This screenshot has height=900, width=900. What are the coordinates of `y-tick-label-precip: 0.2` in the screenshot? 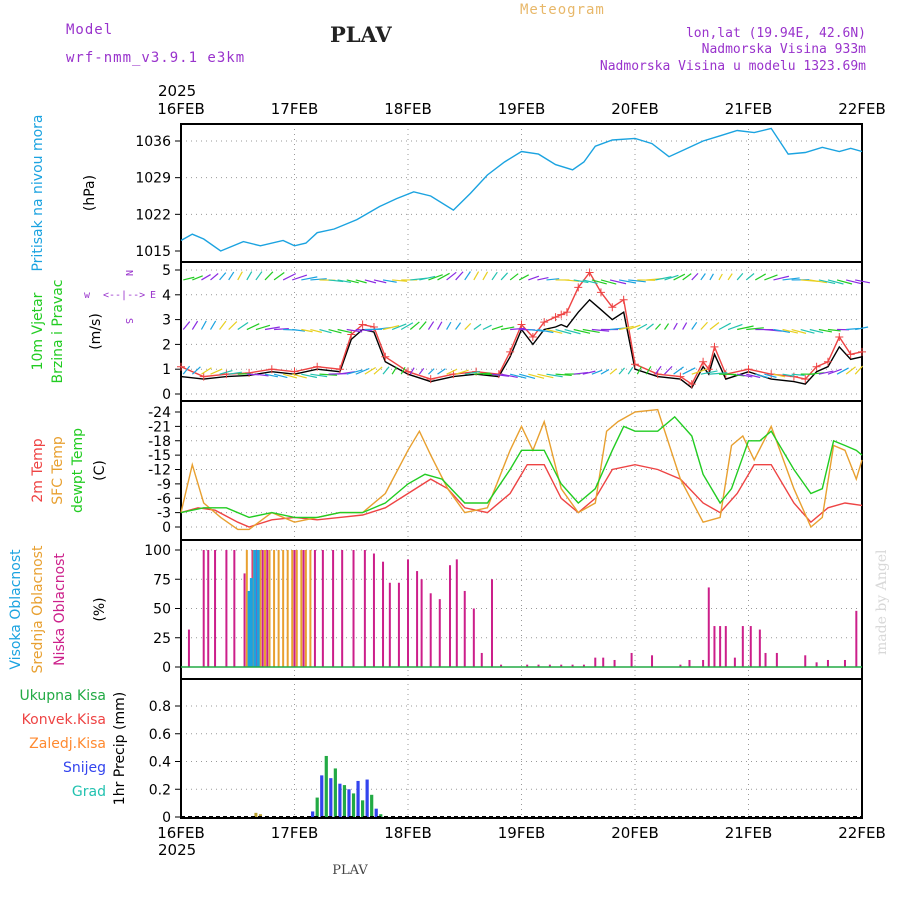 It's located at (160, 790).